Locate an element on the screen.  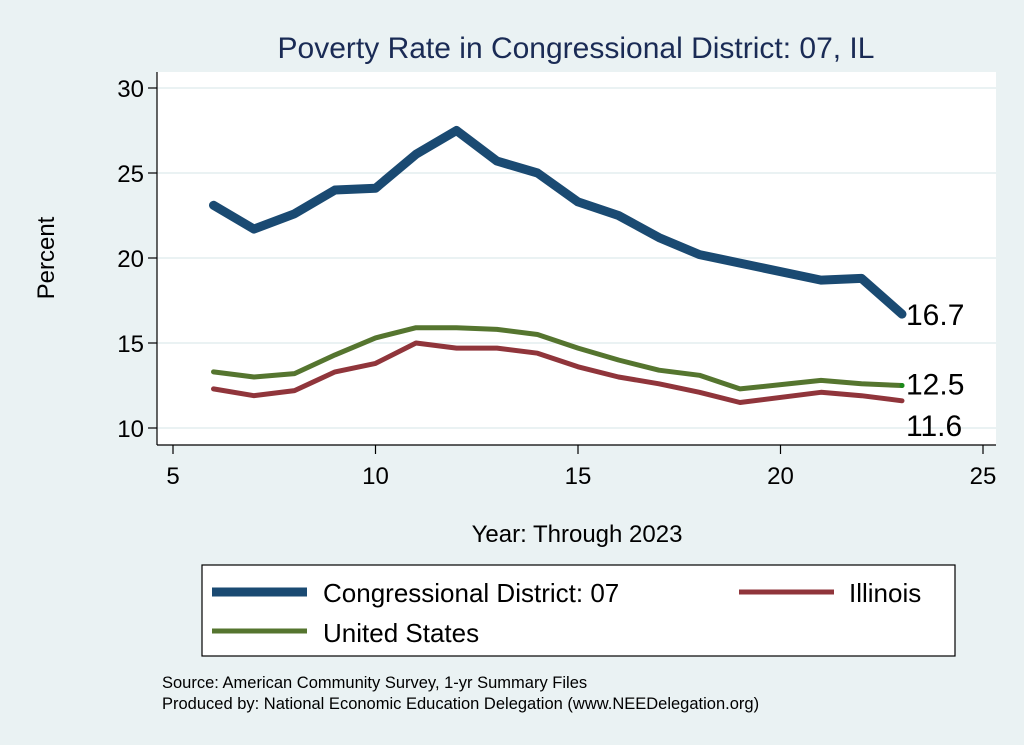
x-axis: 5 10 15 20 25 is located at coordinates (577, 467).